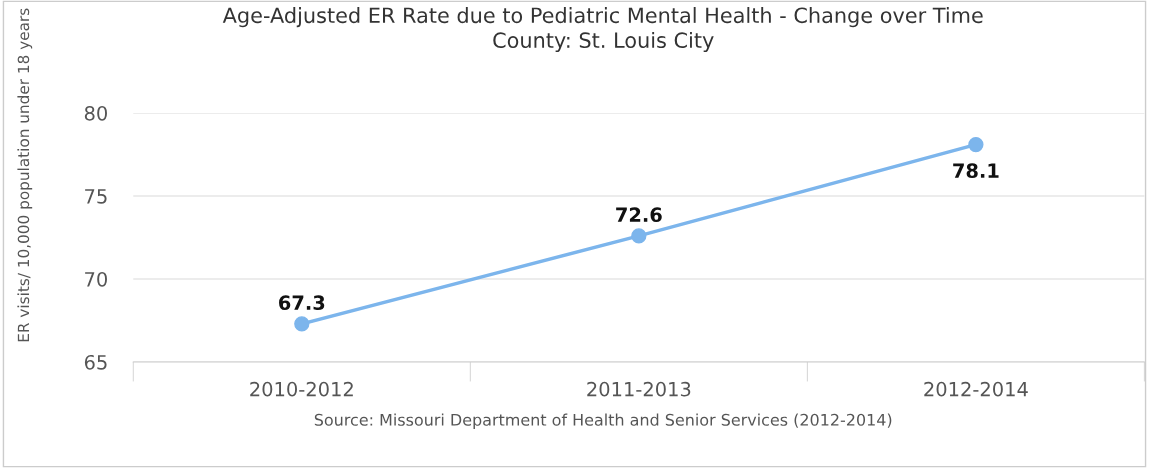 The height and width of the screenshot is (468, 1149). What do you see at coordinates (25, 175) in the screenshot?
I see `y-axis-title: ER visits/ 10,000 population under 18 years` at bounding box center [25, 175].